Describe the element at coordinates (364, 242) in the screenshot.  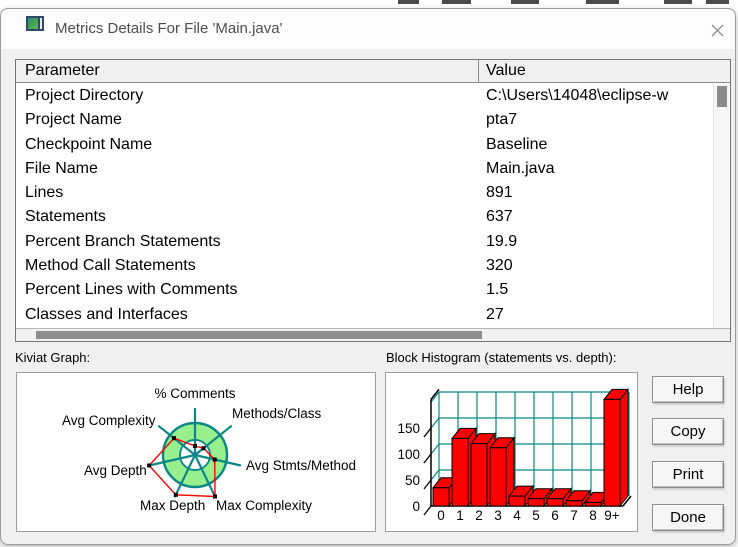
I see `table-row: Percent Branch Statements 19.9` at that location.